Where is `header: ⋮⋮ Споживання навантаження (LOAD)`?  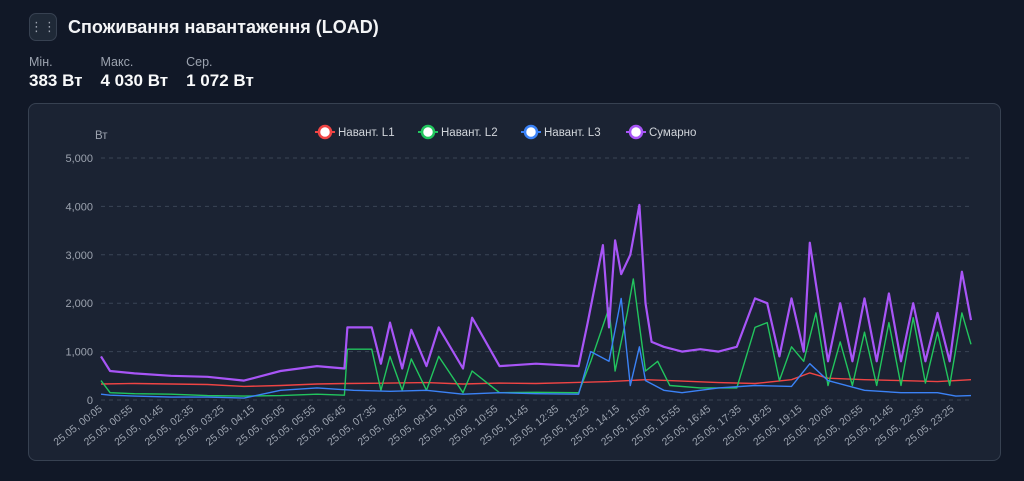
header: ⋮⋮ Споживання навантаження (LOAD) is located at coordinates (204, 27).